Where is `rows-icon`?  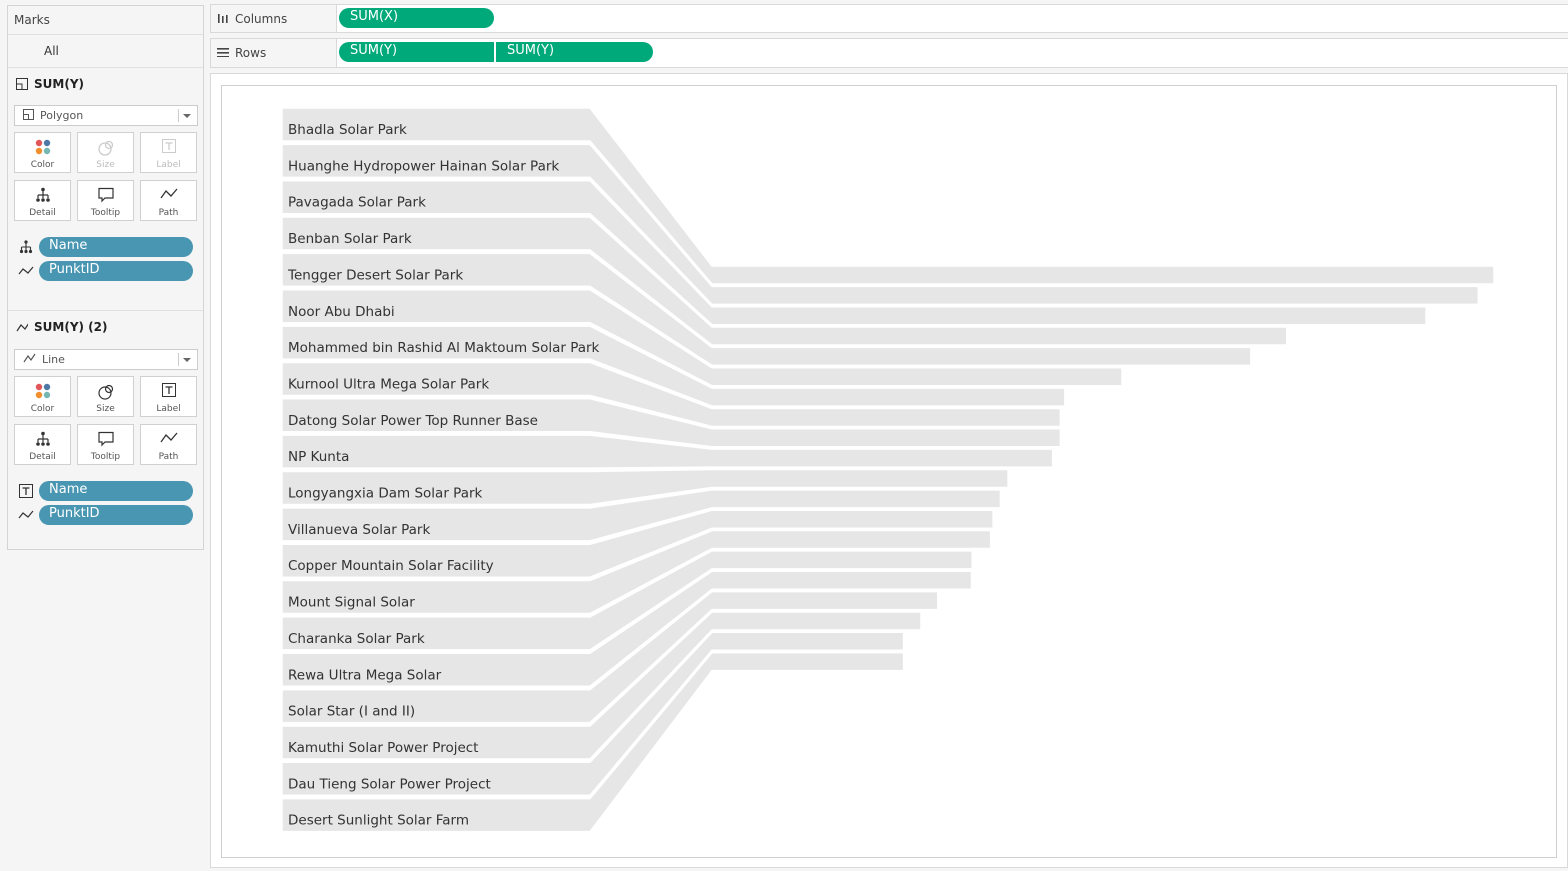
rows-icon is located at coordinates (223, 53).